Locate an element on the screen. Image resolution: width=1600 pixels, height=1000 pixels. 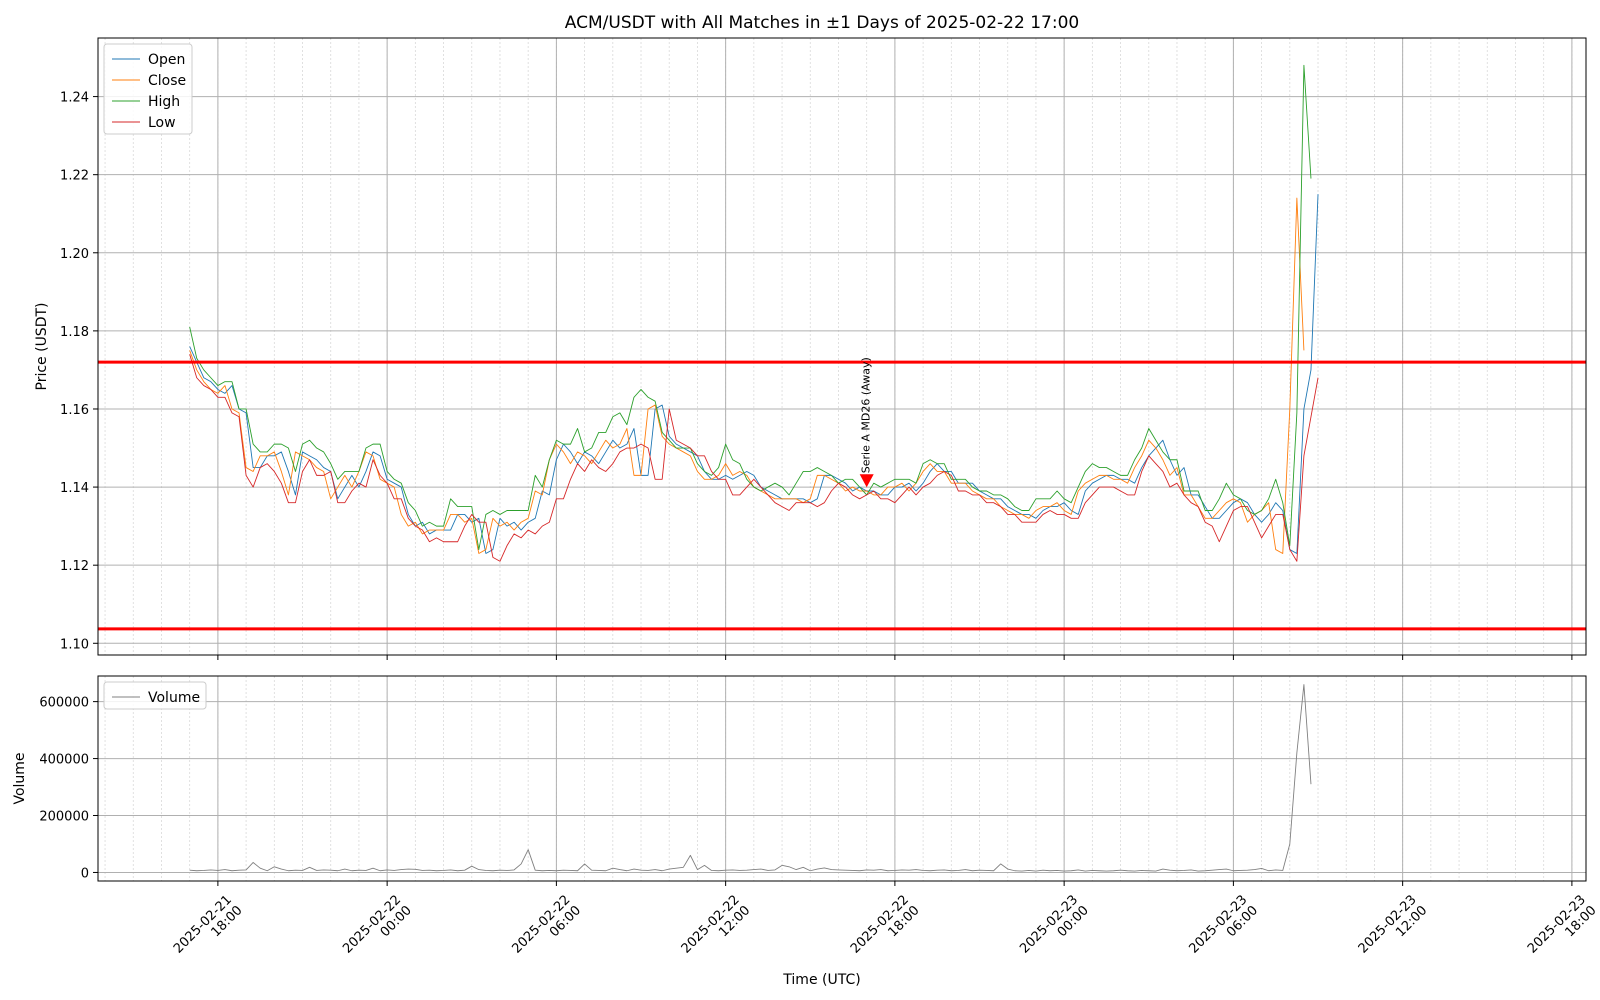
x-tick-label: 2025-02-2206:00 is located at coordinates (546, 929).